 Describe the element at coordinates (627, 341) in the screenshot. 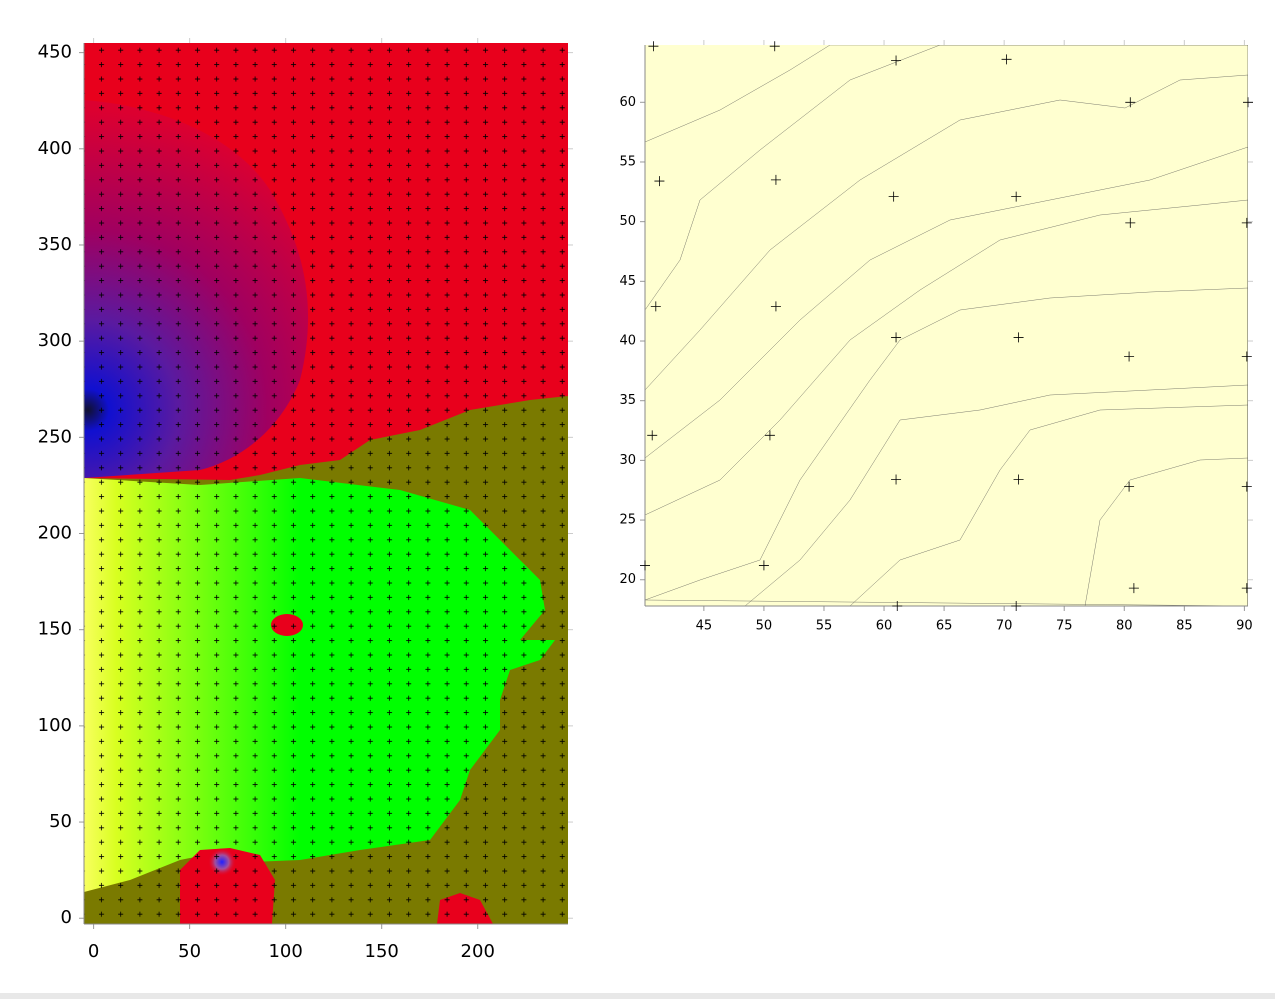

I see `y-tick-label: 40` at that location.